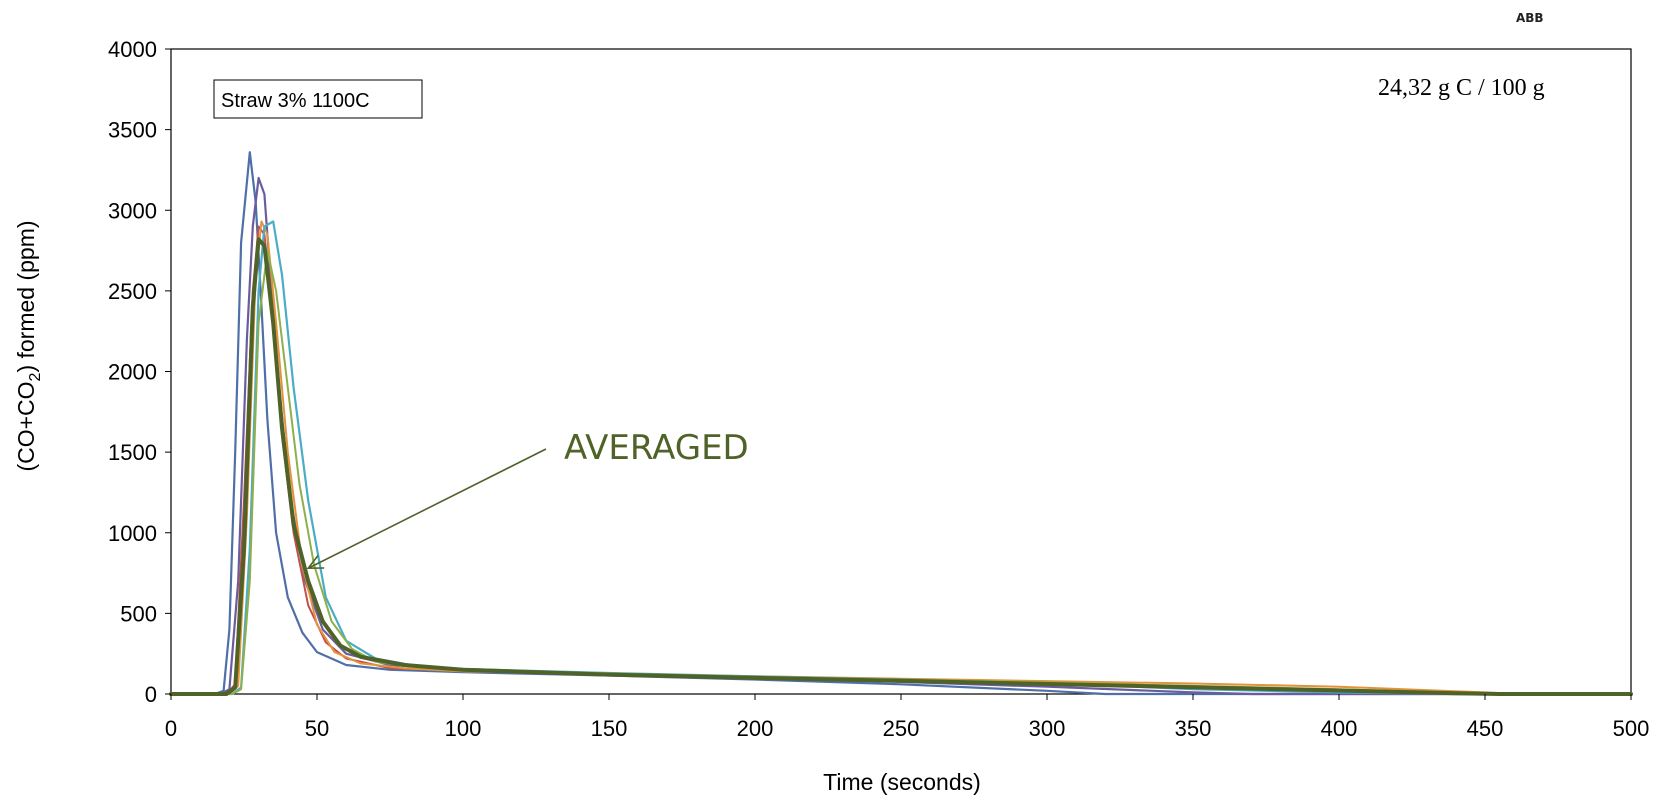 The width and height of the screenshot is (1665, 804). I want to click on annotation-arrow-head, so click(315, 562).